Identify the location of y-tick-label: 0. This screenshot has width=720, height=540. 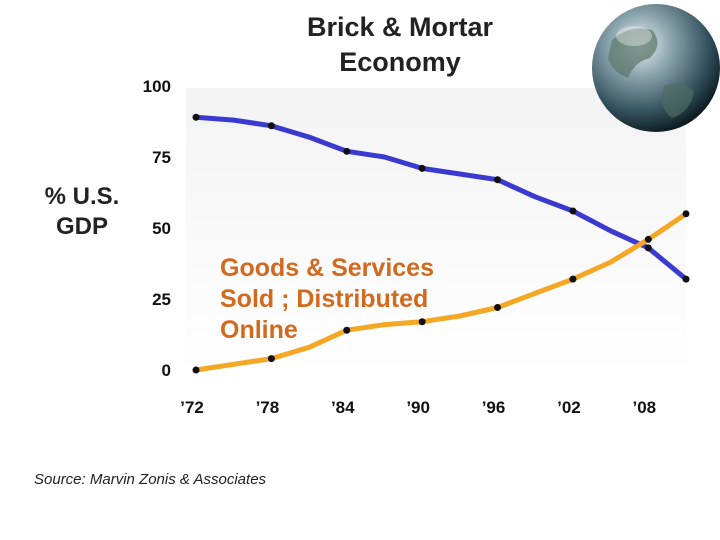
(166, 370).